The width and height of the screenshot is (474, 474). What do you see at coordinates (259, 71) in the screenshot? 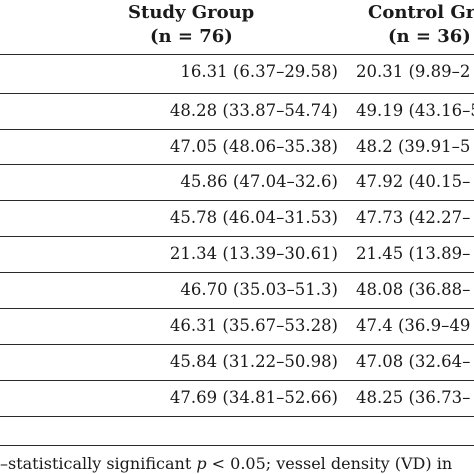
I see `study-value: 16.31 (6.37–29.58)` at bounding box center [259, 71].